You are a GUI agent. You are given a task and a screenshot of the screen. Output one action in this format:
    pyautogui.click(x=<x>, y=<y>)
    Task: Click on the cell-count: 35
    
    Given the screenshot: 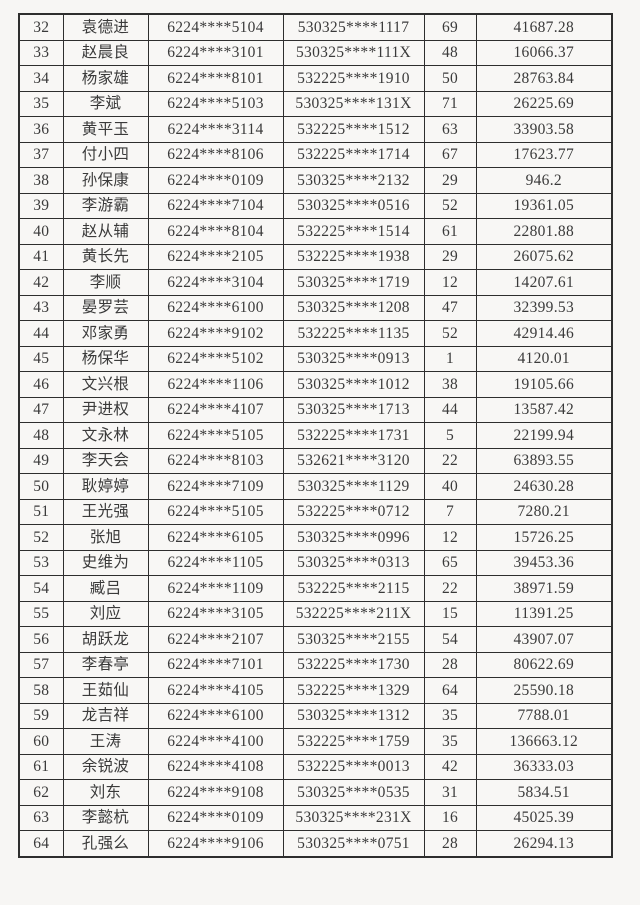 What is the action you would take?
    pyautogui.click(x=450, y=715)
    